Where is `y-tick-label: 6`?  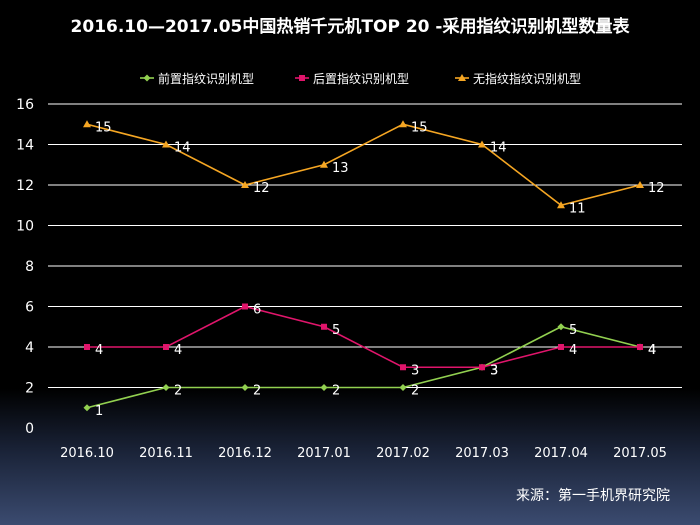 y-tick-label: 6 is located at coordinates (29, 308).